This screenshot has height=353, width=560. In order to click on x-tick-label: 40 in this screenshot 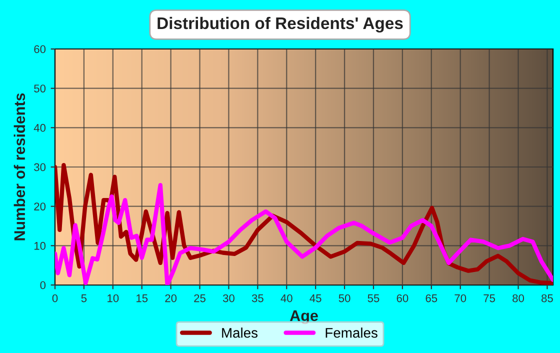, I will do `click(286, 298)`.